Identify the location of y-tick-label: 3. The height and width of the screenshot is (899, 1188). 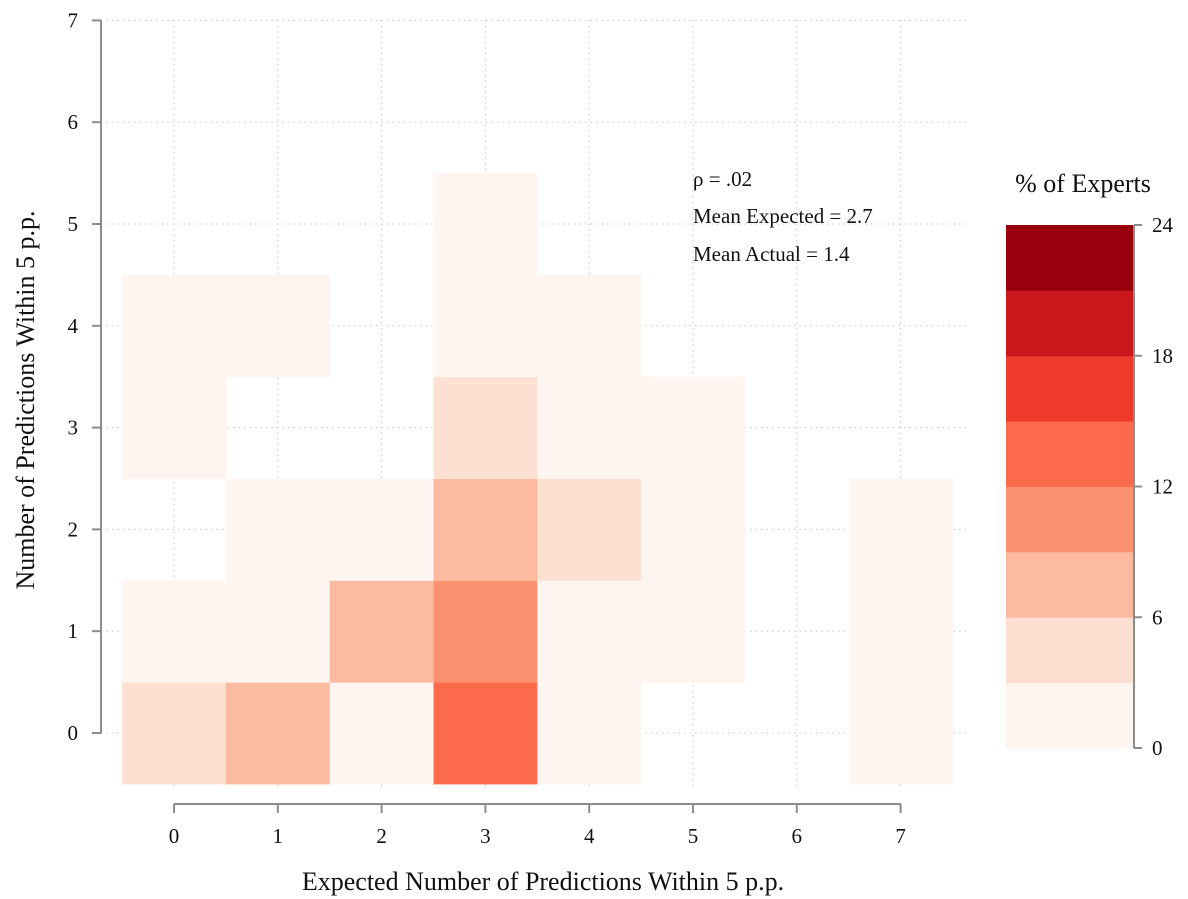
(73, 428).